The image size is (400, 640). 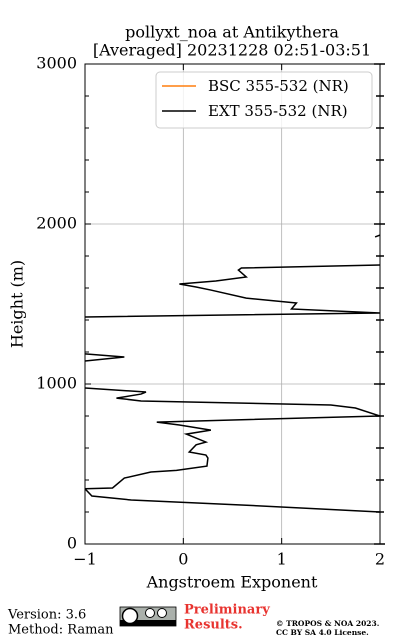 I want to click on preliminary: Preliminary, so click(x=227, y=610).